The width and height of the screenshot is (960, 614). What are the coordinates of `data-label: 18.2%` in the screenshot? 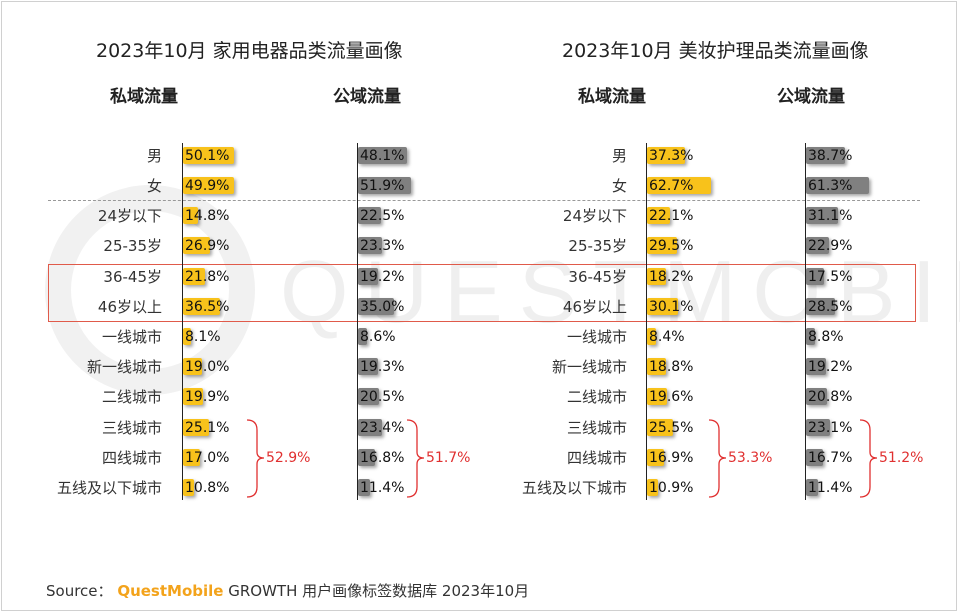 It's located at (671, 277).